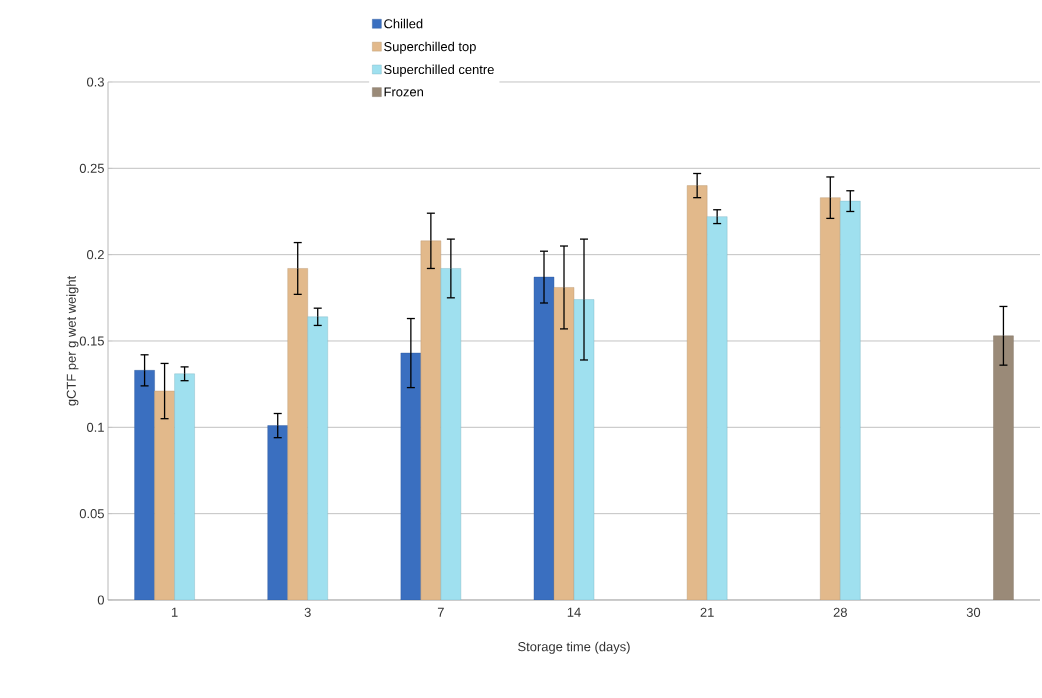 This screenshot has height=698, width=1042. Describe the element at coordinates (91, 168) in the screenshot. I see `y-tick-label: 0.25` at that location.